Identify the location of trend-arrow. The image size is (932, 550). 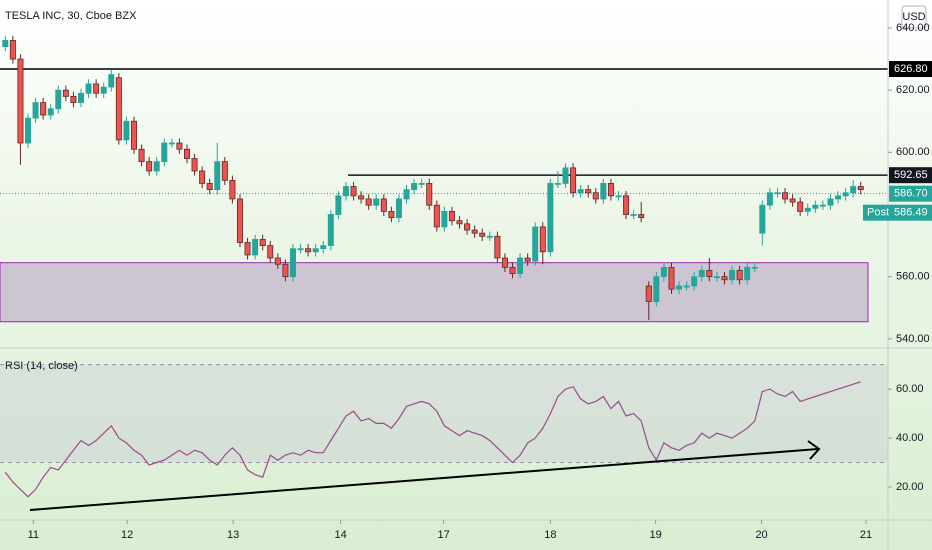
(424, 479).